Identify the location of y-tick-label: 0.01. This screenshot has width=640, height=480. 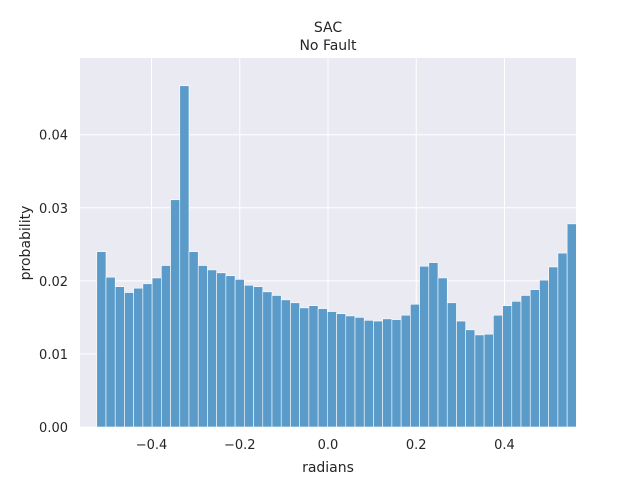
(53, 355).